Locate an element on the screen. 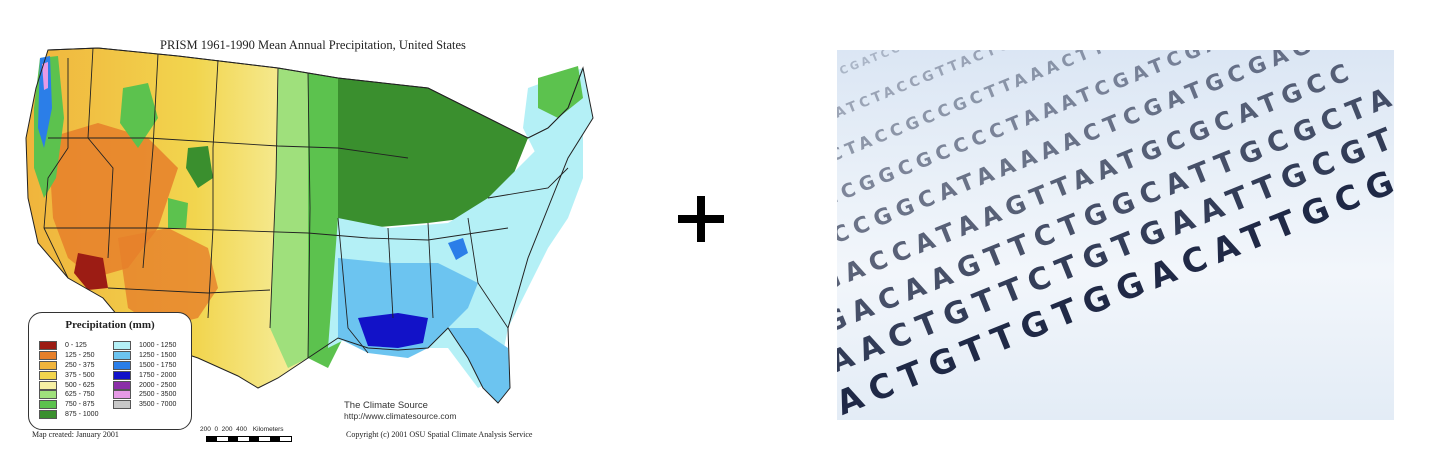 The height and width of the screenshot is (472, 1438). desert-arizona is located at coordinates (91, 271).